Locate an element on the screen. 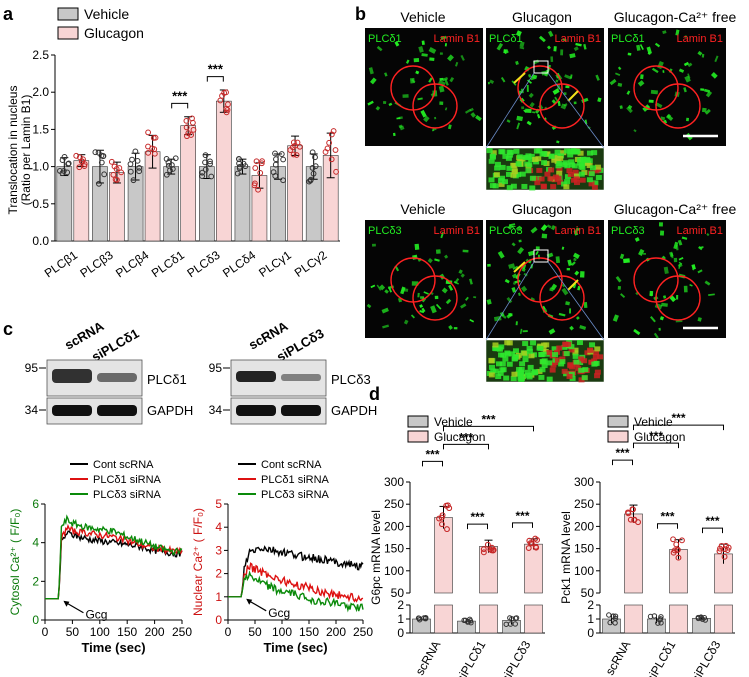 The height and width of the screenshot is (677, 749). line-legend-label: PLCδ1 siRNA is located at coordinates (127, 480).